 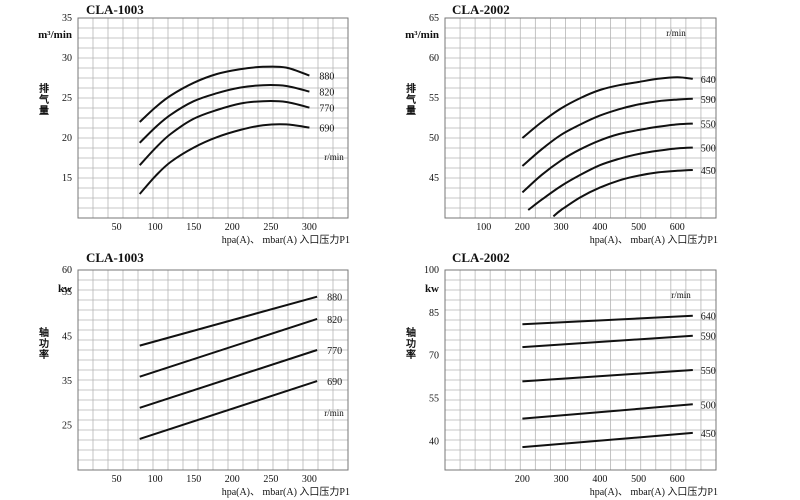 What do you see at coordinates (708, 125) in the screenshot?
I see `series-label-550: 550` at bounding box center [708, 125].